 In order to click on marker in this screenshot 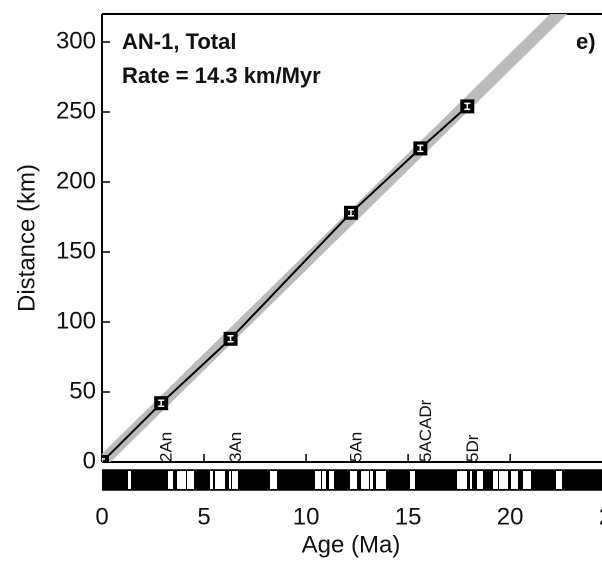, I will do `click(105, 458)`.